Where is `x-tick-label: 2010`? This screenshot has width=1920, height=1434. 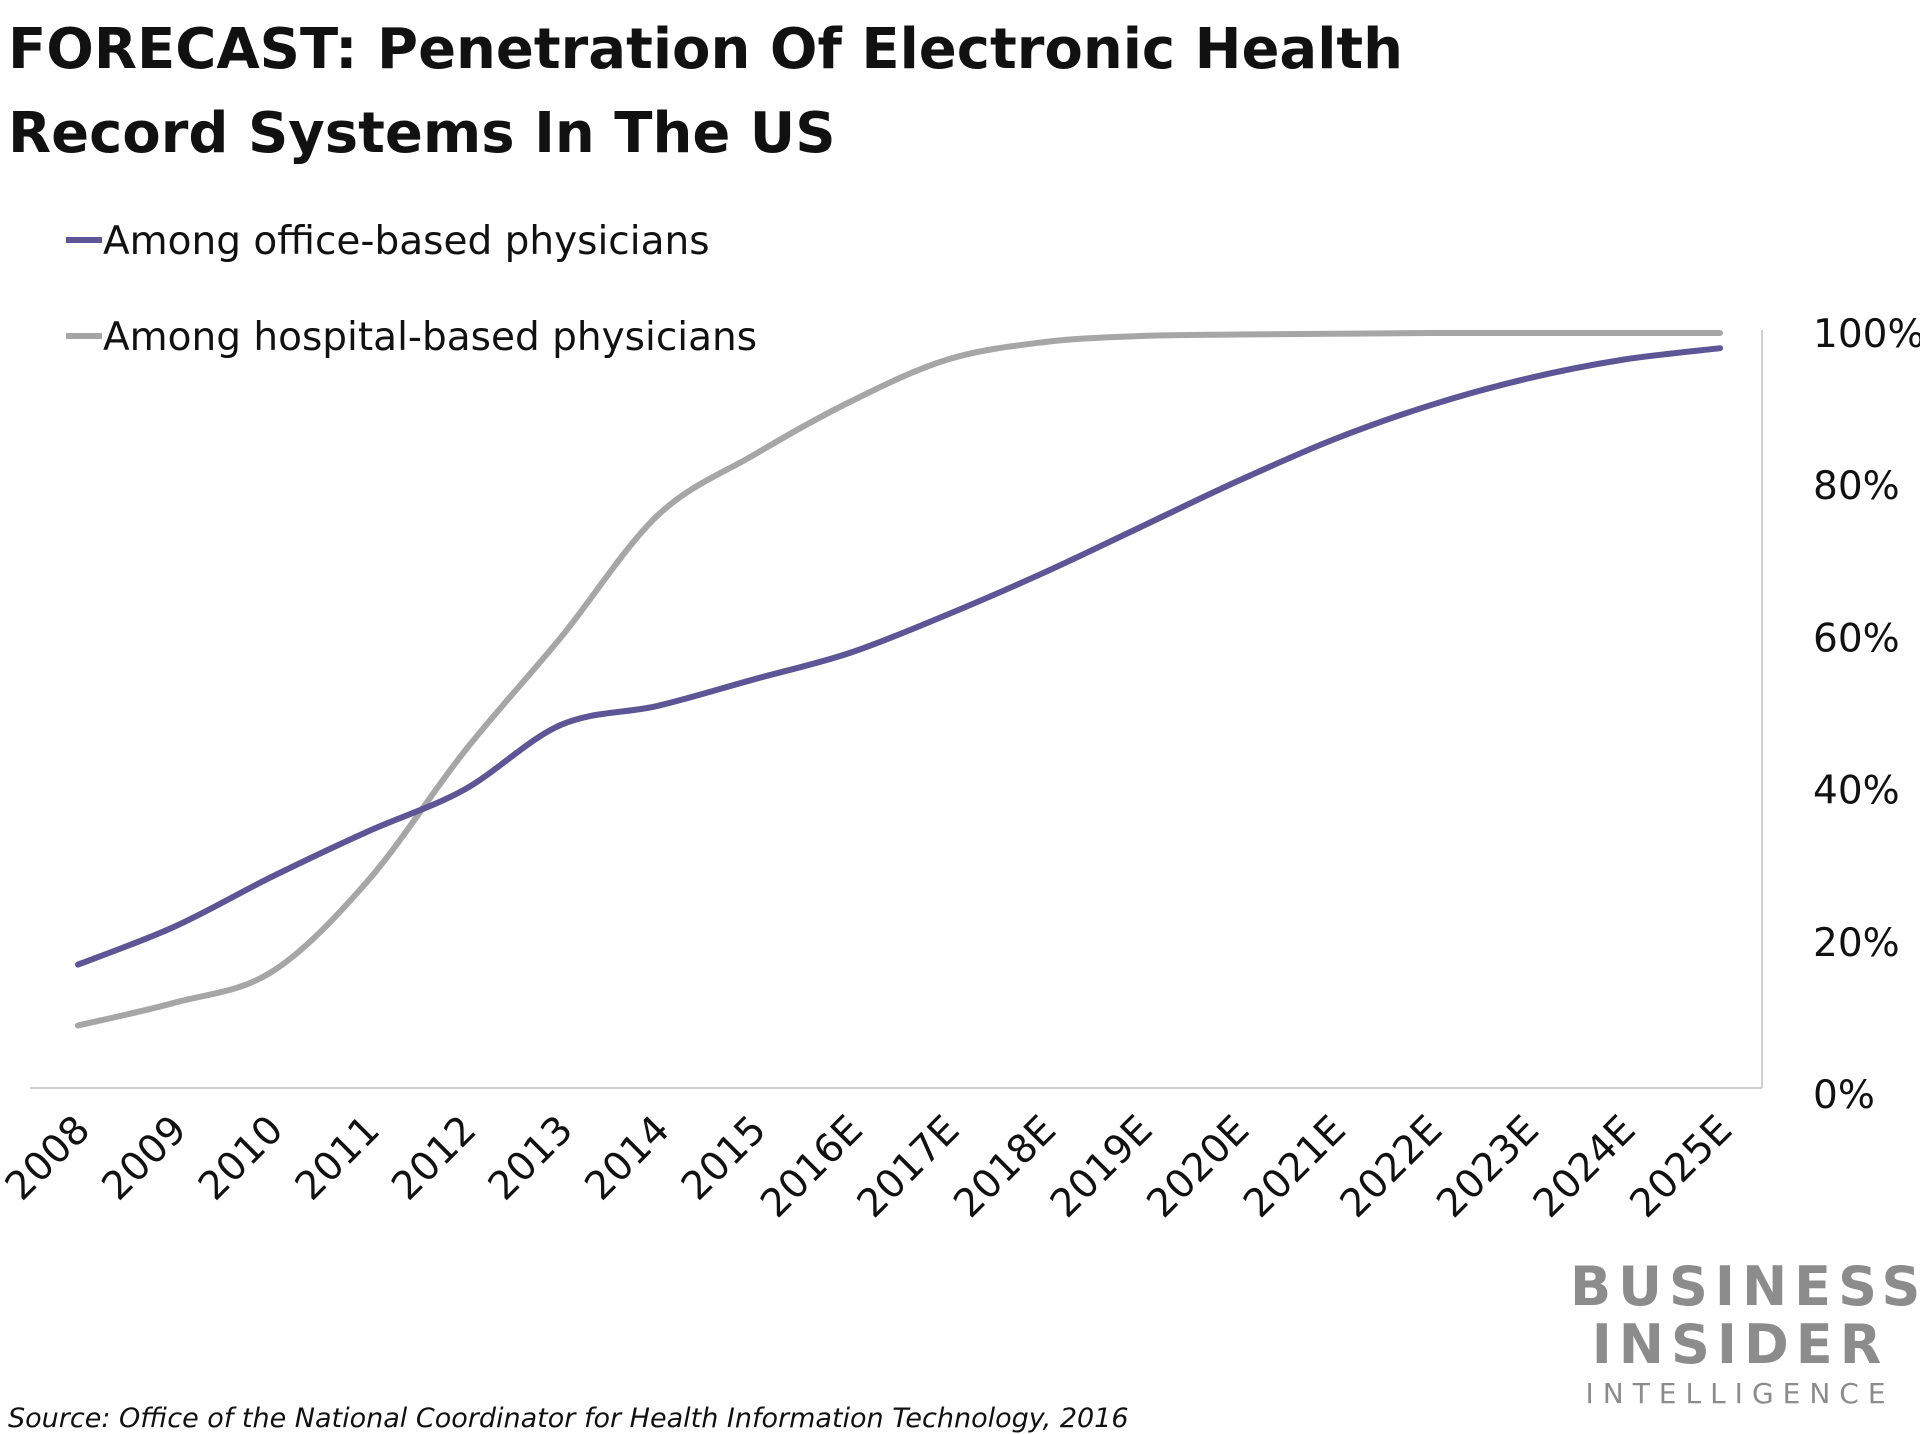 x-tick-label: 2010 is located at coordinates (241, 1158).